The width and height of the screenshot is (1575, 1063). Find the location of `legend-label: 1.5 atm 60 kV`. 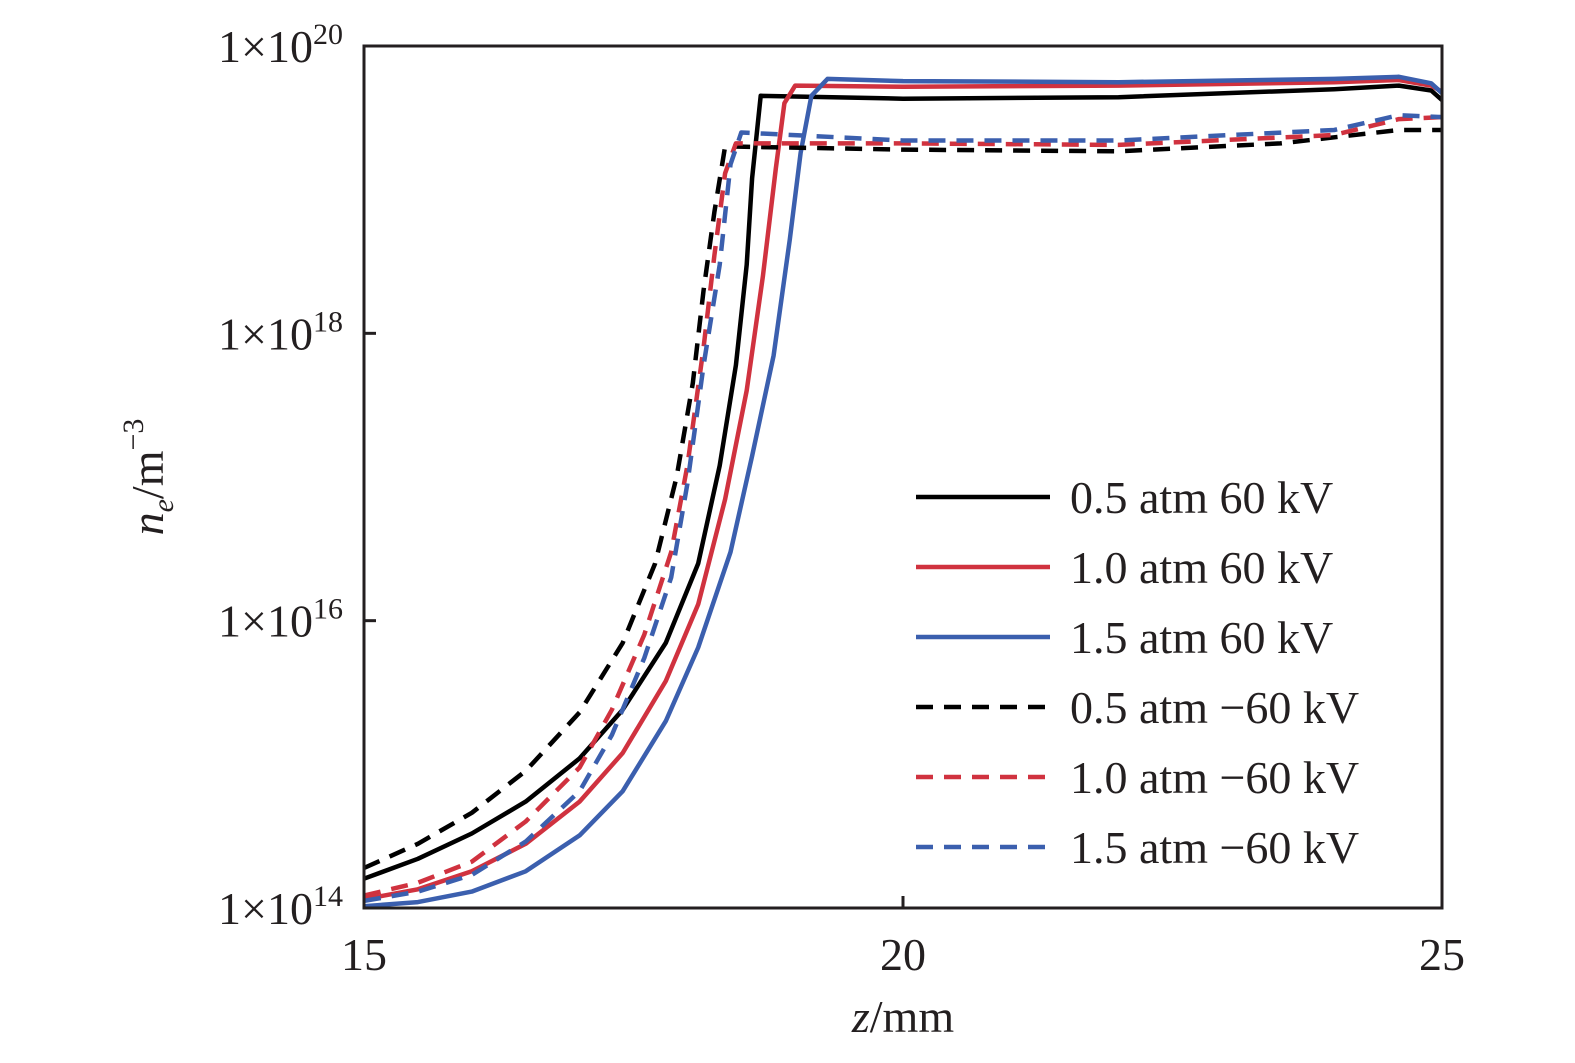

legend-label: 1.5 atm 60 kV is located at coordinates (1201, 637).